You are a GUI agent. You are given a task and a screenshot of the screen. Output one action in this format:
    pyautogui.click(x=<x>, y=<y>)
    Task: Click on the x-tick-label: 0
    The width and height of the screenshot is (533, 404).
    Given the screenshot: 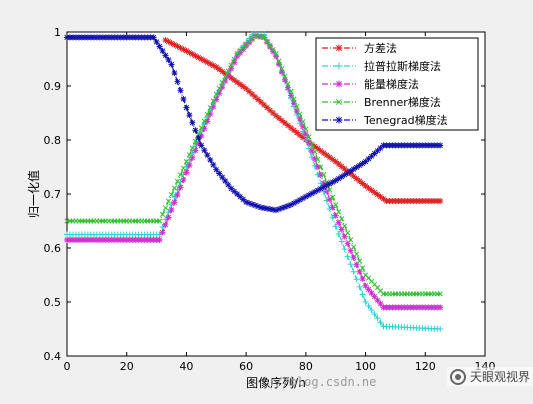 What is the action you would take?
    pyautogui.click(x=67, y=366)
    